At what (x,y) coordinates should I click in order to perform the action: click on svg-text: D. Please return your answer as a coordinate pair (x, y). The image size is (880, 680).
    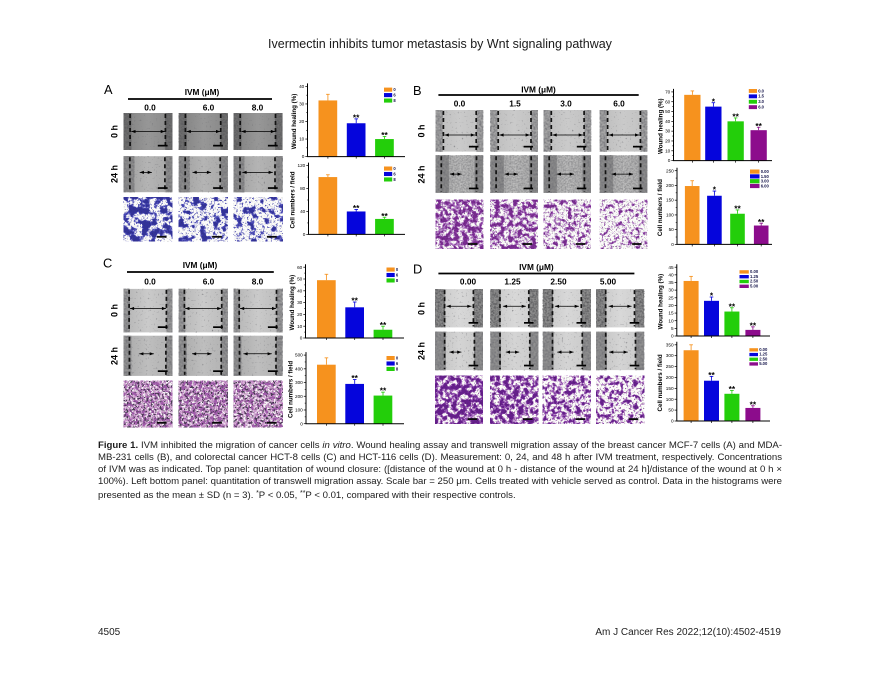
    Looking at the image, I should click on (417, 269).